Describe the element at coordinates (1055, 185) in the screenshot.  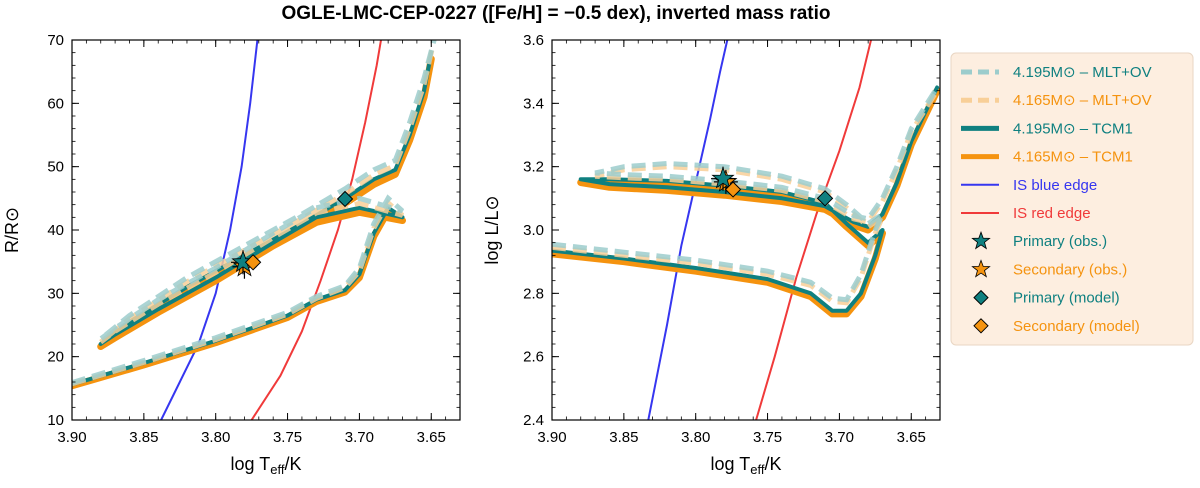
I see `legend-label: IS blue edge` at that location.